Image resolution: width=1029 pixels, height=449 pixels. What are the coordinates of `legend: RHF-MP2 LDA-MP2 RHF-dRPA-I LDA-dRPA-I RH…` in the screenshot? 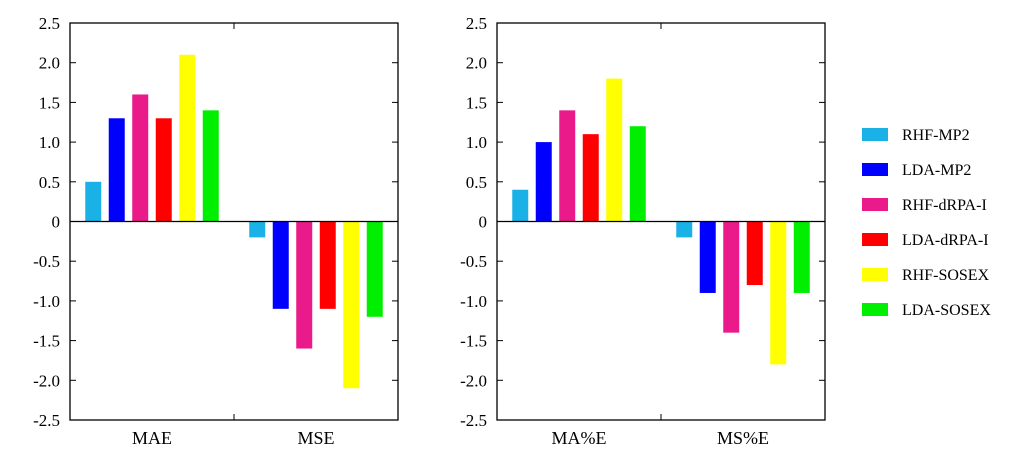 It's located at (926, 223).